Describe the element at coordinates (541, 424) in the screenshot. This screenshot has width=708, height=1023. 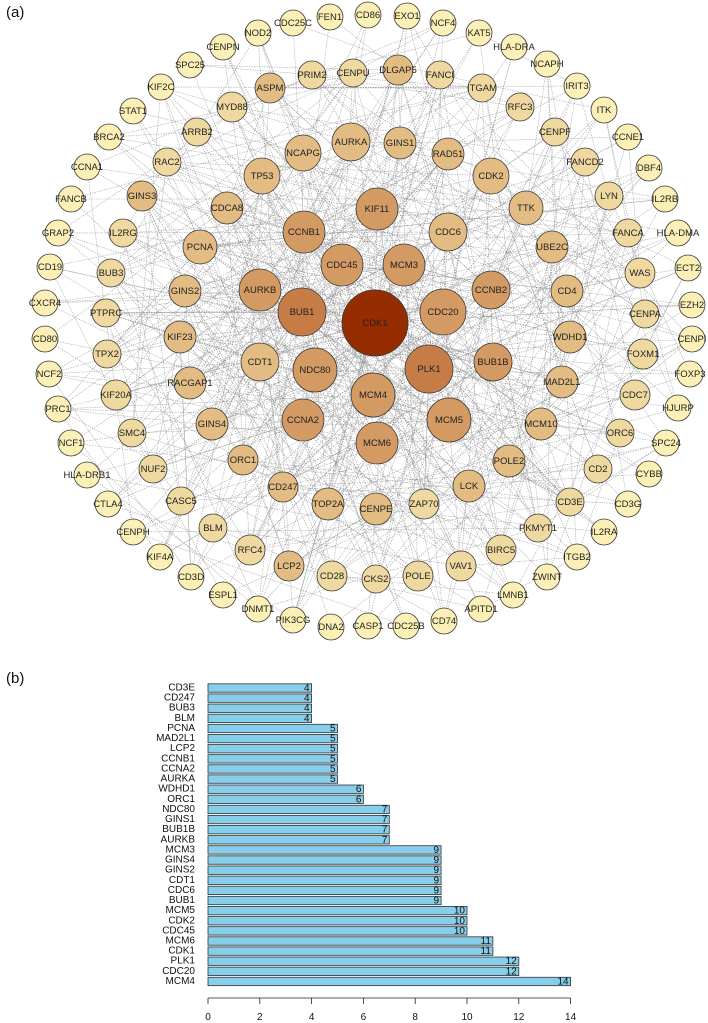
I see `network-node: MCM10` at that location.